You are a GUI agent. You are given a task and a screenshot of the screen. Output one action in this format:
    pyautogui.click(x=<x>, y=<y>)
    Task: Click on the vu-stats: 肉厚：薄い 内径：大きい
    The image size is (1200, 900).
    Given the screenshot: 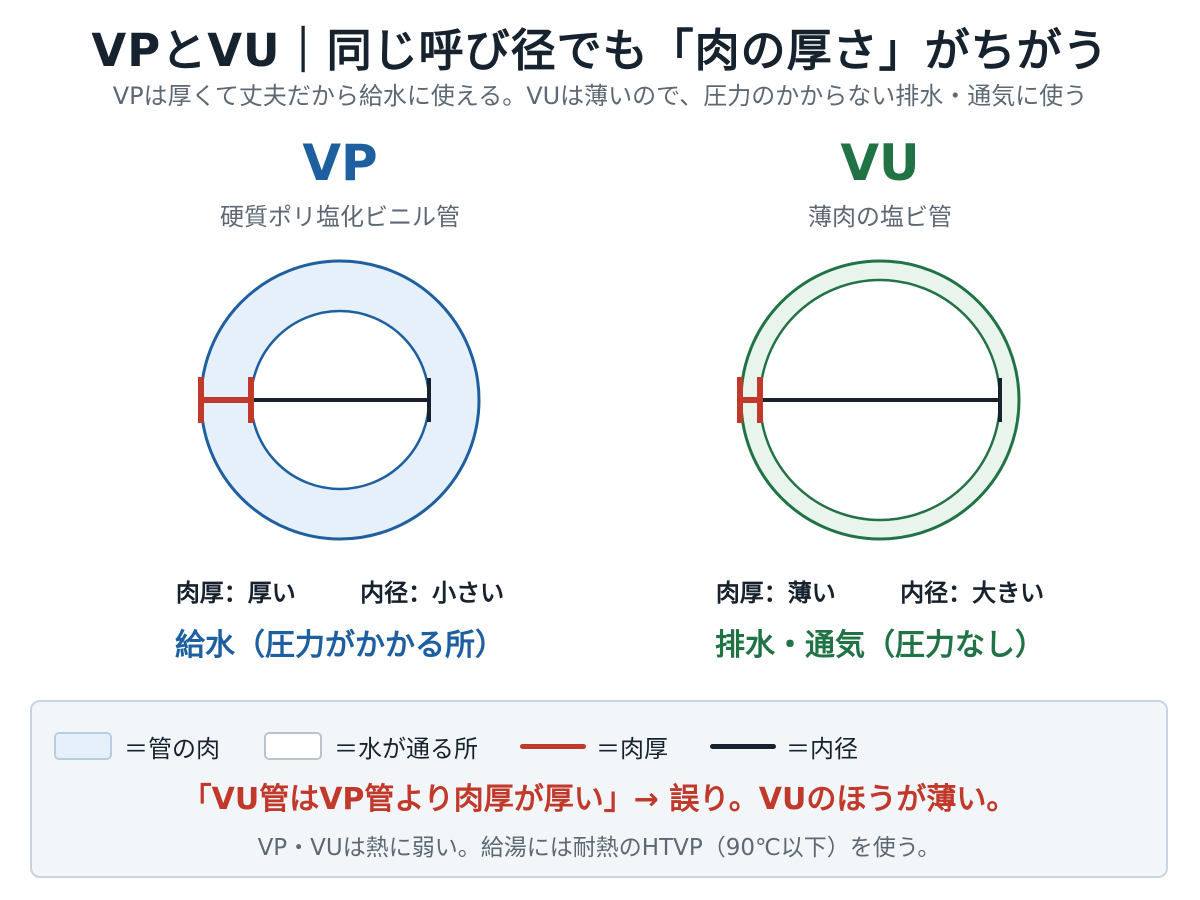 What is the action you would take?
    pyautogui.click(x=880, y=590)
    